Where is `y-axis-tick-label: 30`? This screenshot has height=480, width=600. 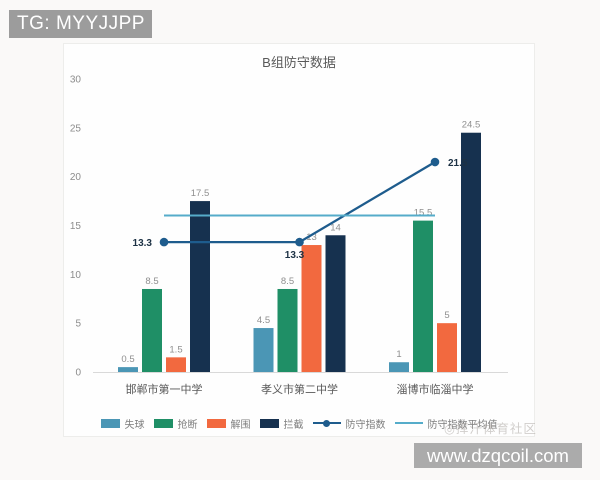 y-axis-tick-label: 30 is located at coordinates (76, 80).